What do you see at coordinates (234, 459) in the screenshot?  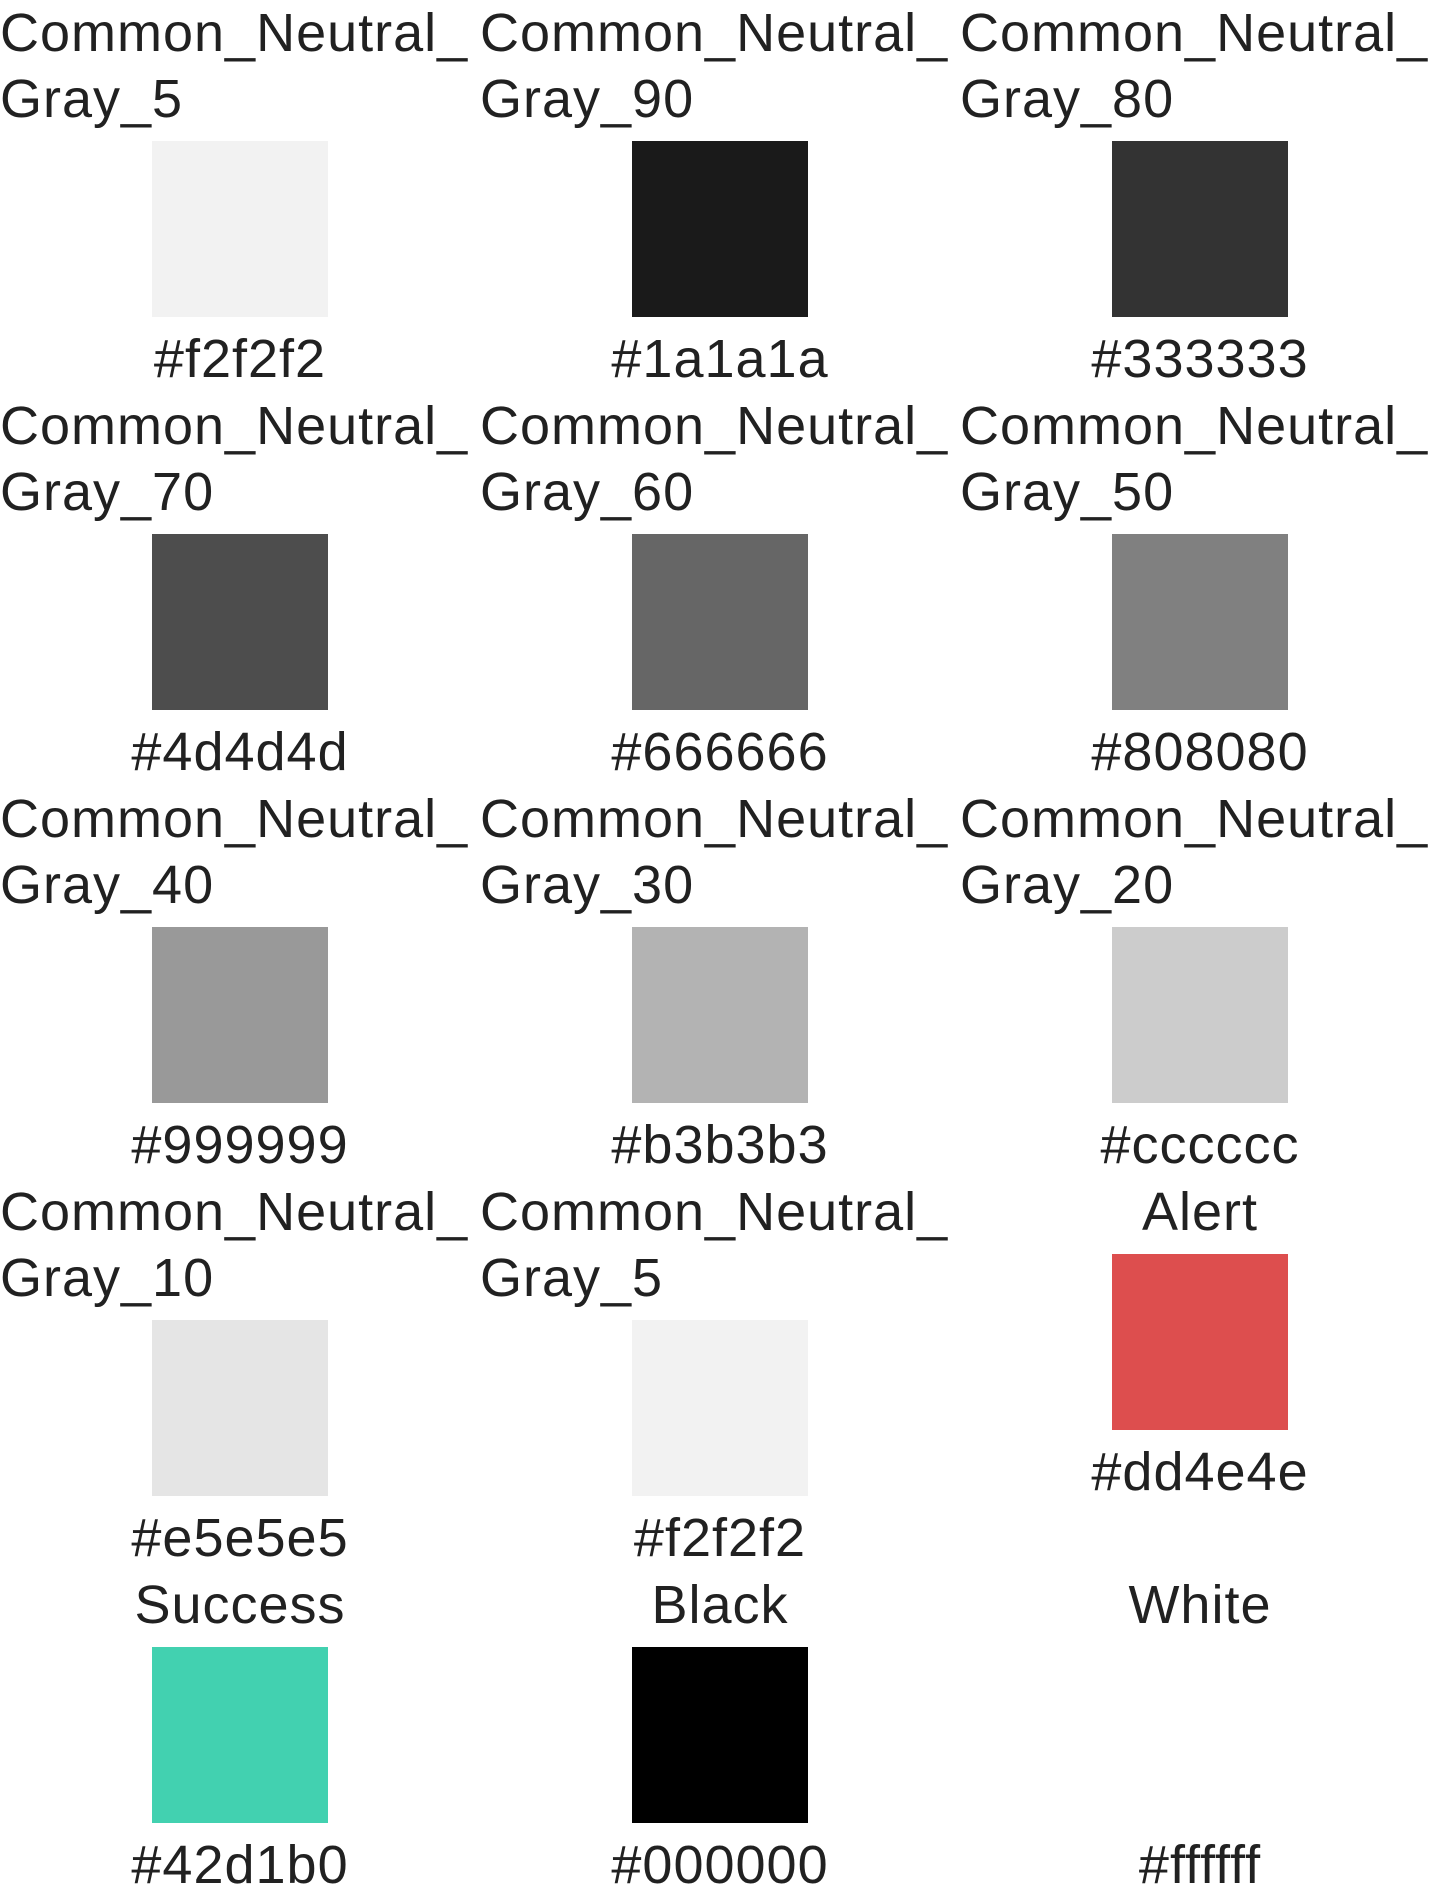 I see `swatch-name: Common_Neutral​_Gray_70` at bounding box center [234, 459].